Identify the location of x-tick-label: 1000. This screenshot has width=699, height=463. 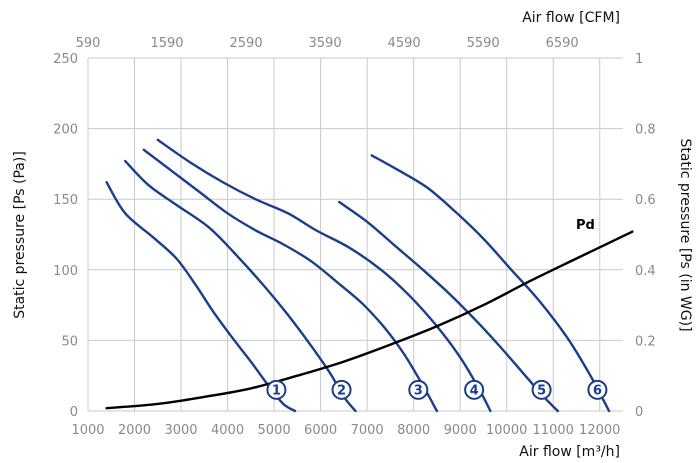
(87, 430).